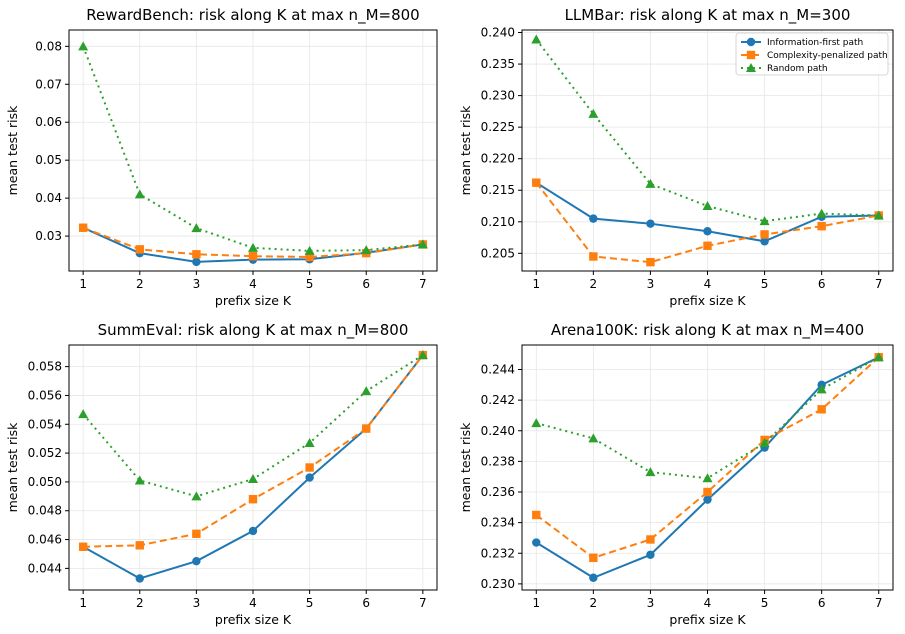 The height and width of the screenshot is (634, 905). I want to click on y-tick-label: 0.056, so click(45, 395).